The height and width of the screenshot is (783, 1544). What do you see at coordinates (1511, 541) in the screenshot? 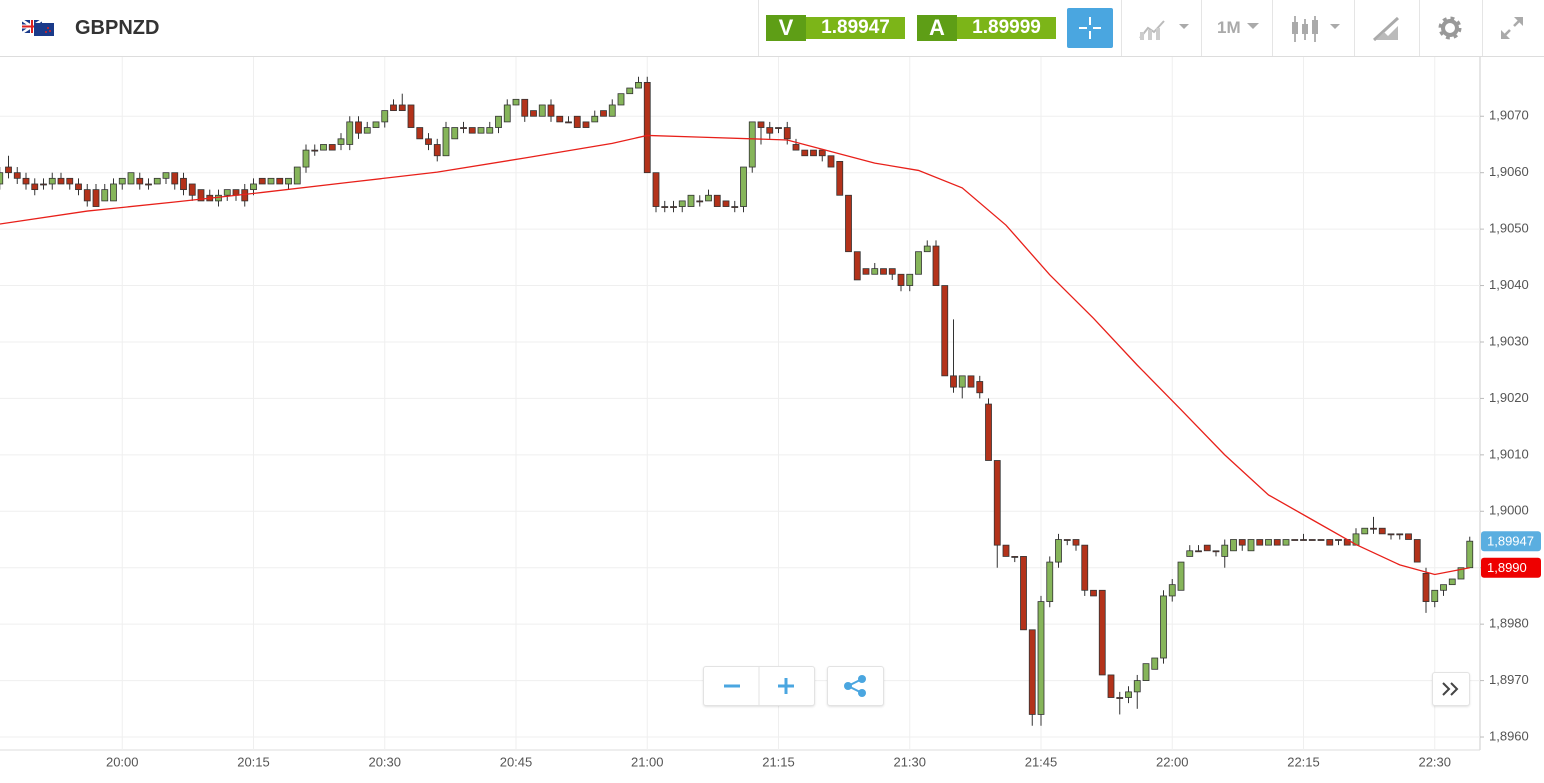
I see `price-tag` at bounding box center [1511, 541].